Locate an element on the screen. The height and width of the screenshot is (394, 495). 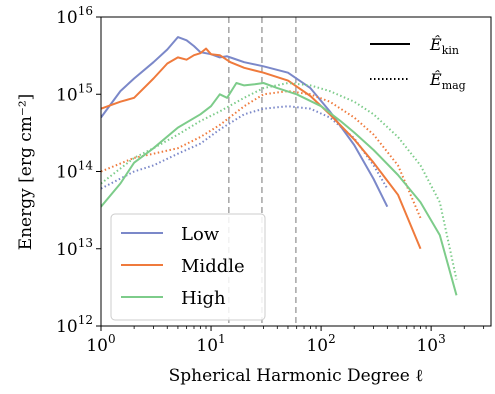
legend-label-high: High is located at coordinates (203, 298).